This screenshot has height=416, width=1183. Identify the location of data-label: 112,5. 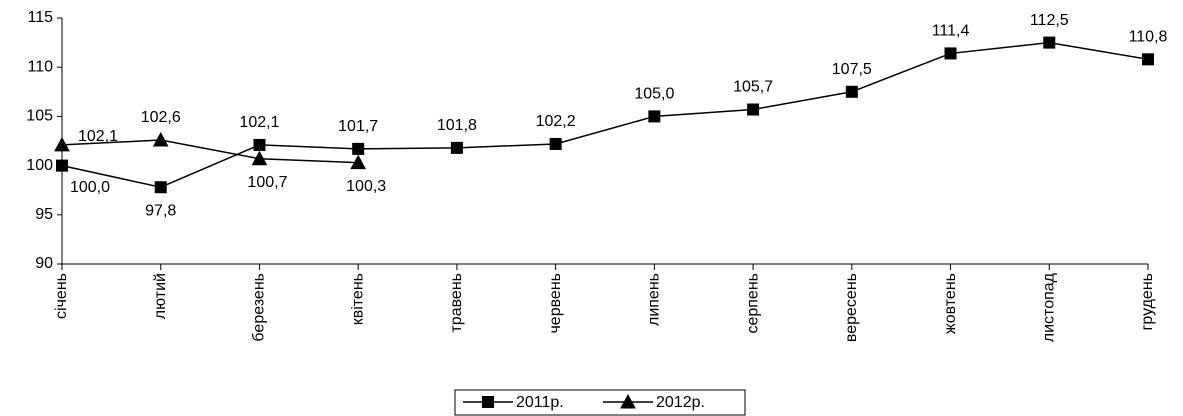
(1049, 20).